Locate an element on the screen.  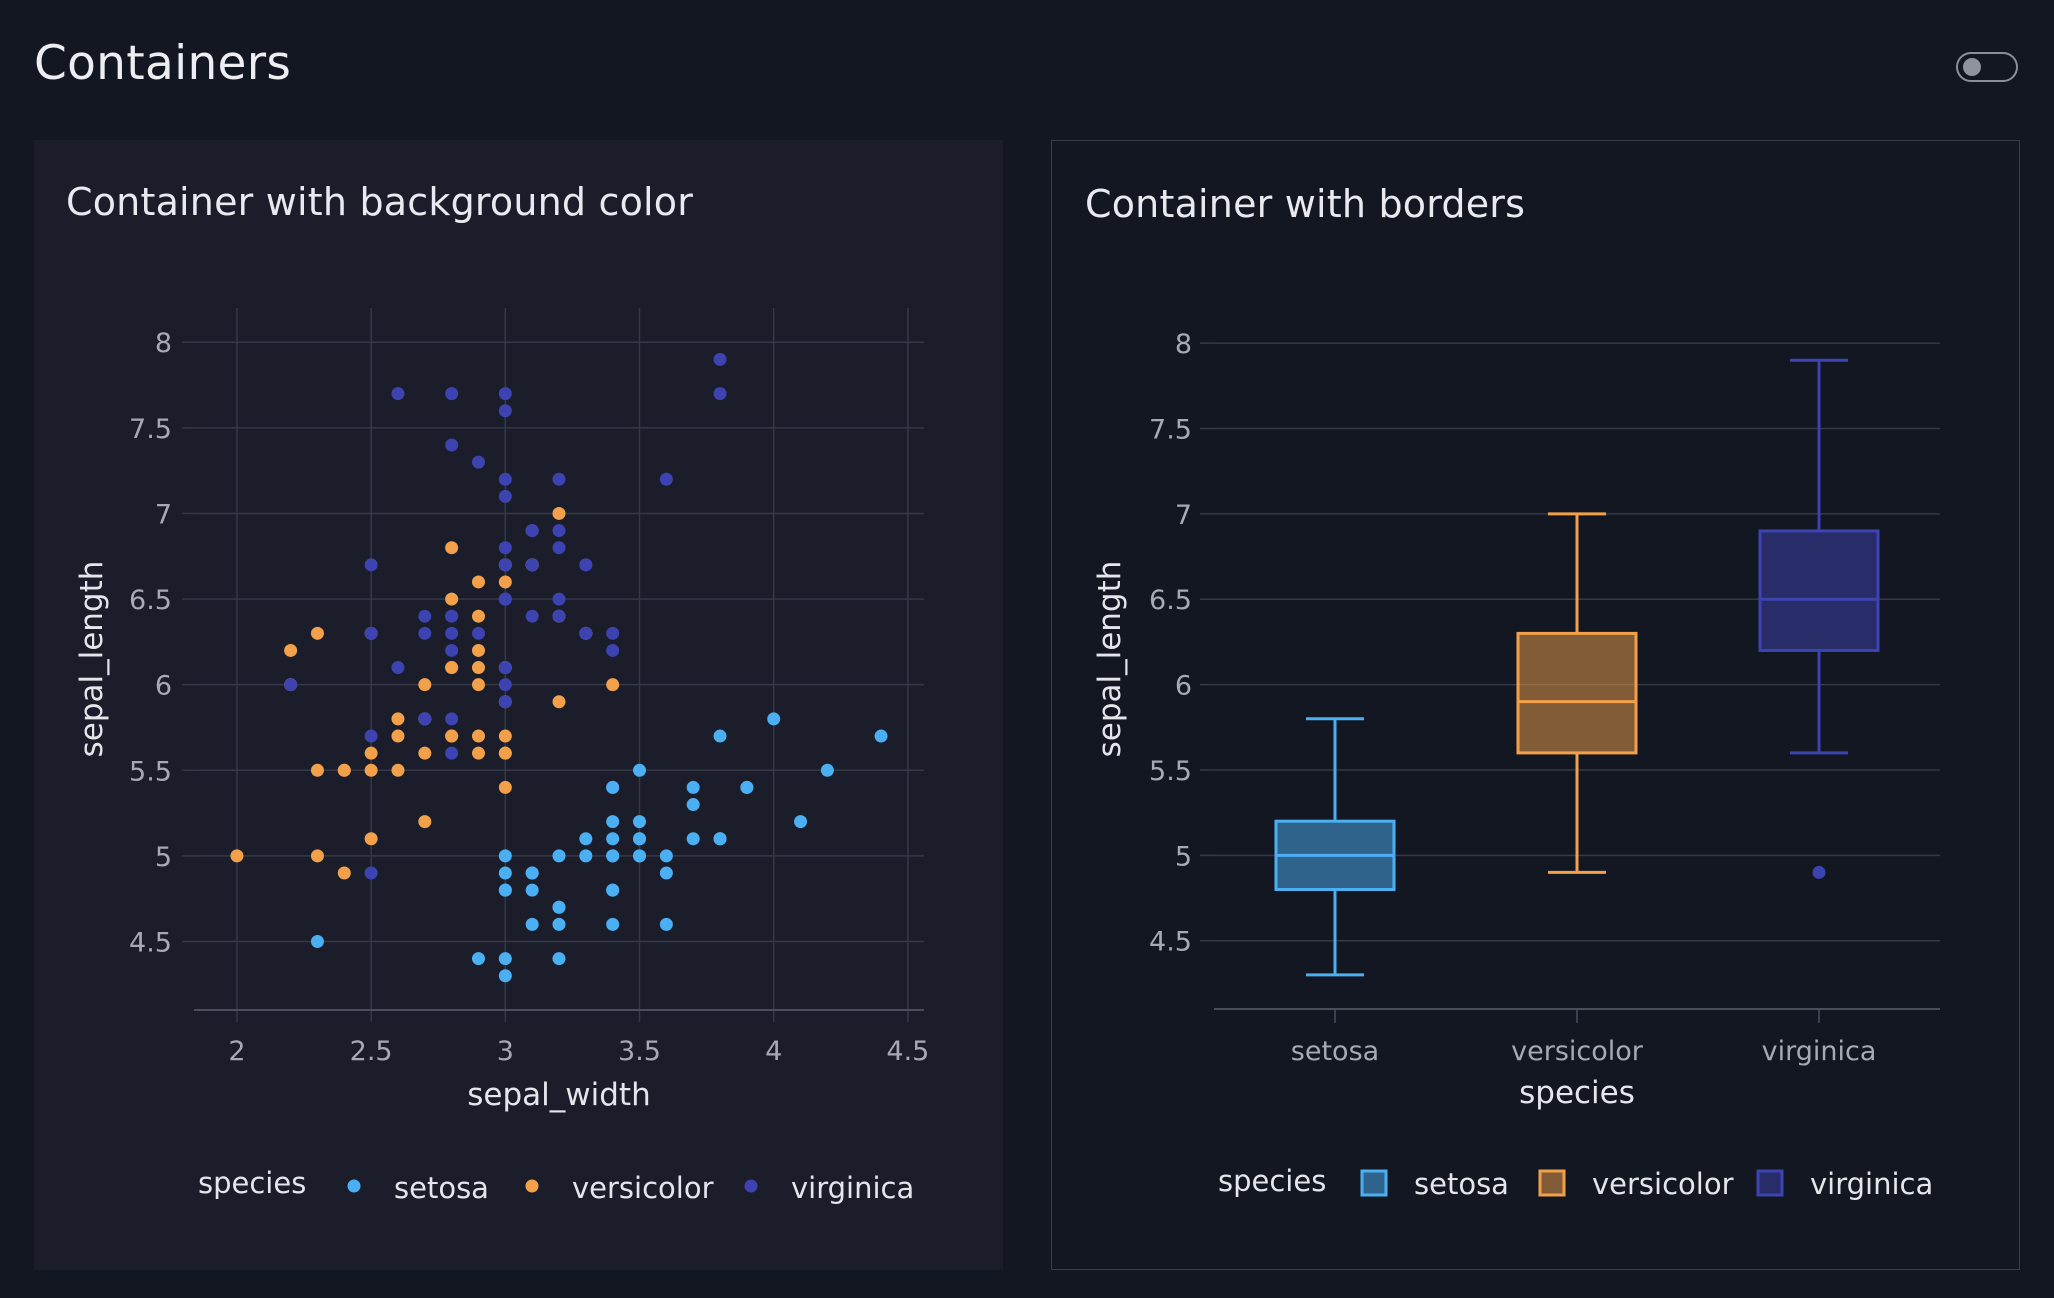
legend-title: species is located at coordinates (1272, 1181).